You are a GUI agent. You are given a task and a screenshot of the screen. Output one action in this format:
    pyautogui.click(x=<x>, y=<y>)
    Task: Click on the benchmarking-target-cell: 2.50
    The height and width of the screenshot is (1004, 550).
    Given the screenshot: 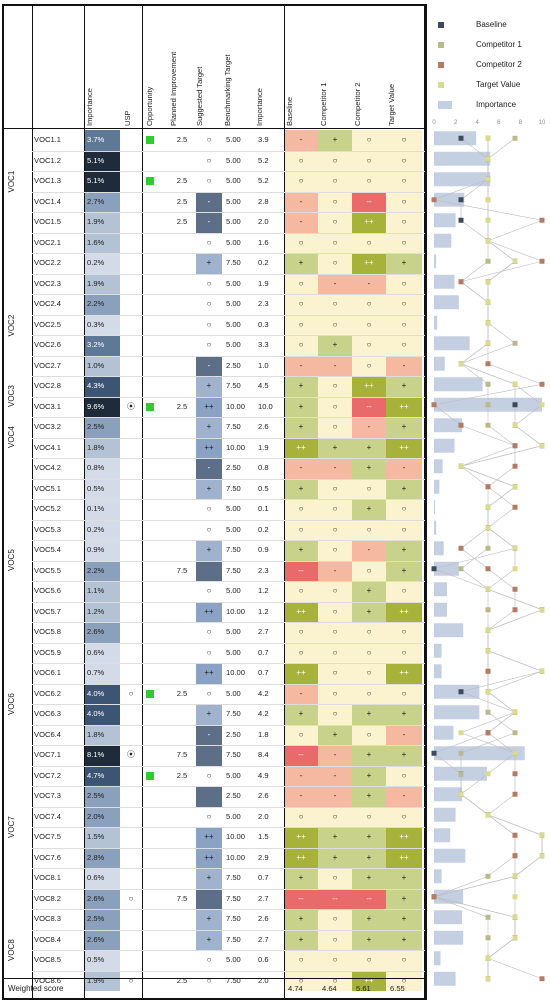 What is the action you would take?
    pyautogui.click(x=233, y=365)
    